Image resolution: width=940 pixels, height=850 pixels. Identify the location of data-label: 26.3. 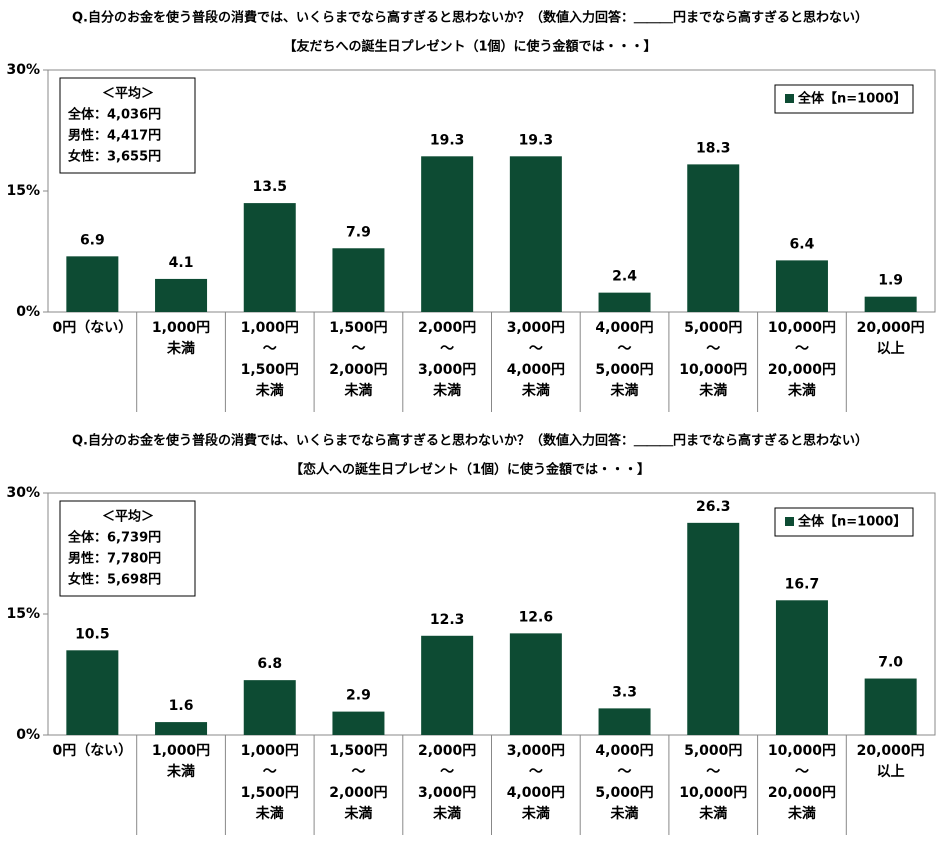
(713, 507).